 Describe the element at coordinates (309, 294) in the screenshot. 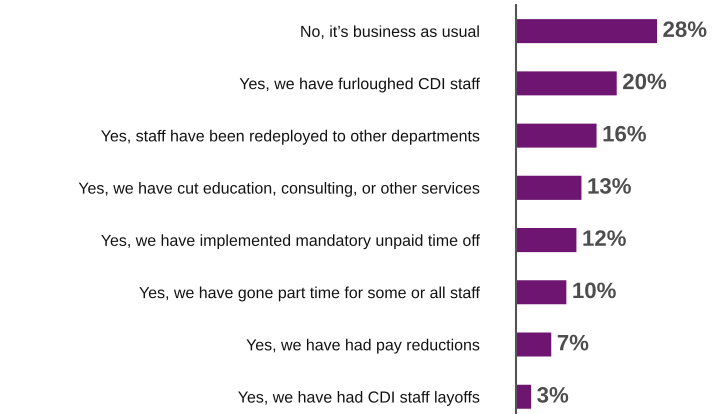

I see `y-tick-label: Yes, we have gone part time for some or all staff` at that location.